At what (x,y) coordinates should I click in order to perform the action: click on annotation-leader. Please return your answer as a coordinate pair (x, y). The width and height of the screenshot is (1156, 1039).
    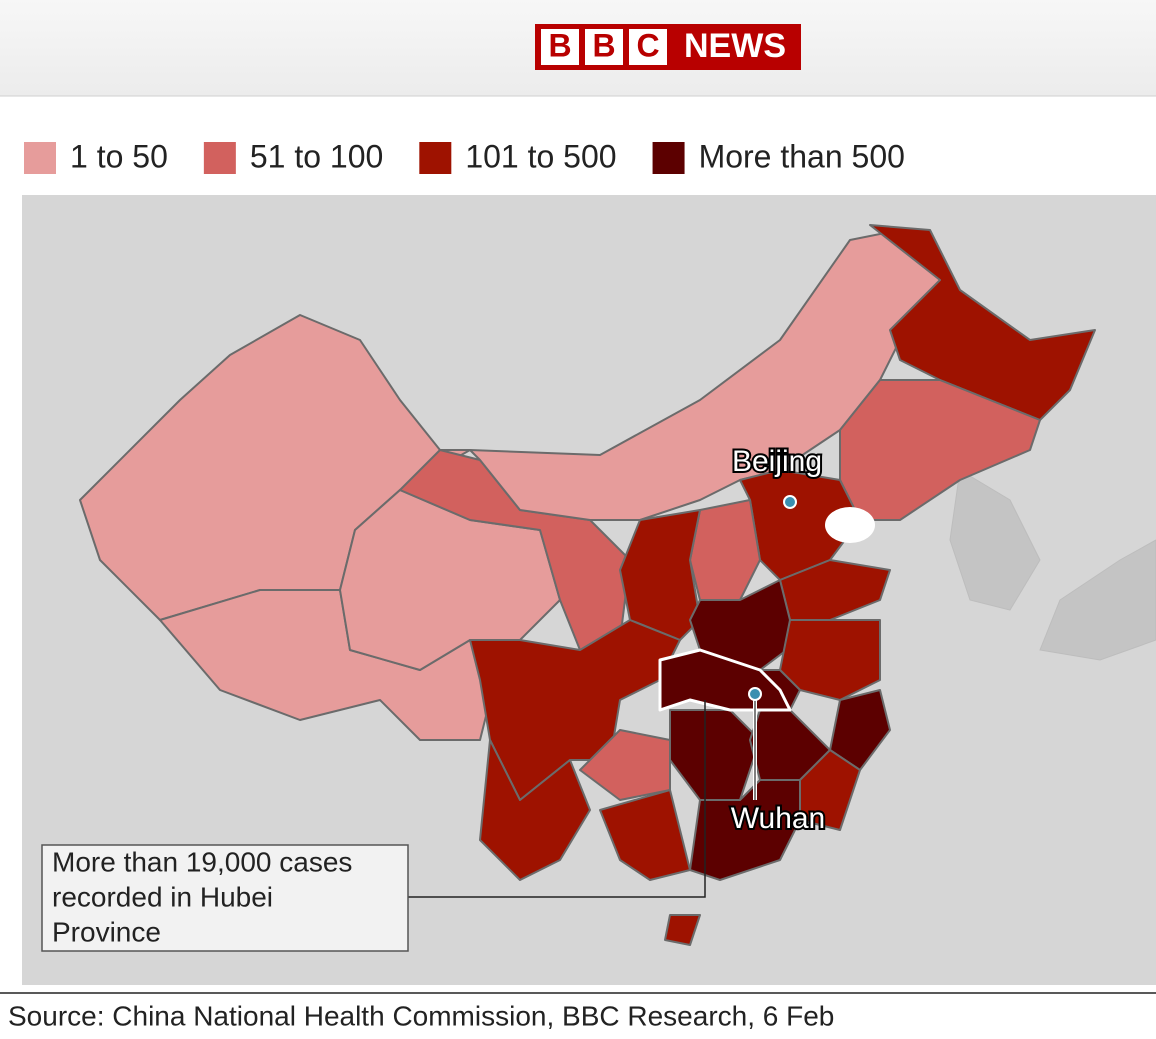
    Looking at the image, I should click on (557, 799).